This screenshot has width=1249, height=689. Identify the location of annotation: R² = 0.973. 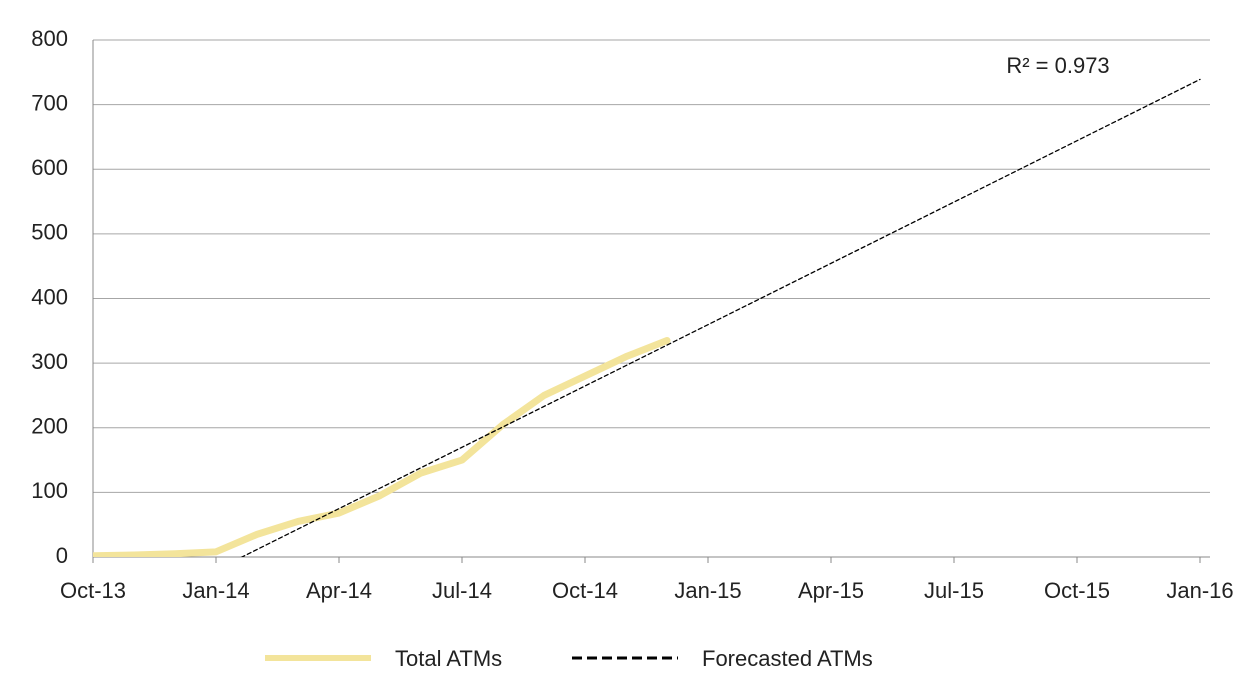
(1057, 65).